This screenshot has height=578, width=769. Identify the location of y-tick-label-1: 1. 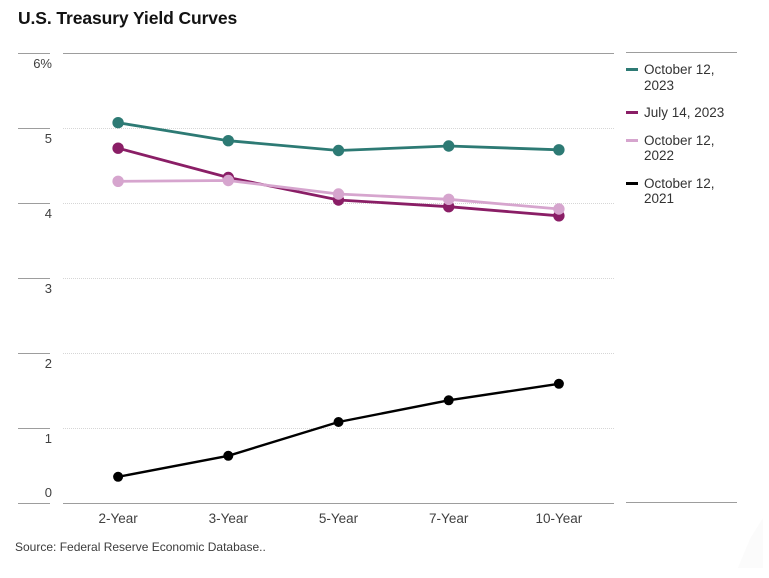
(48, 438).